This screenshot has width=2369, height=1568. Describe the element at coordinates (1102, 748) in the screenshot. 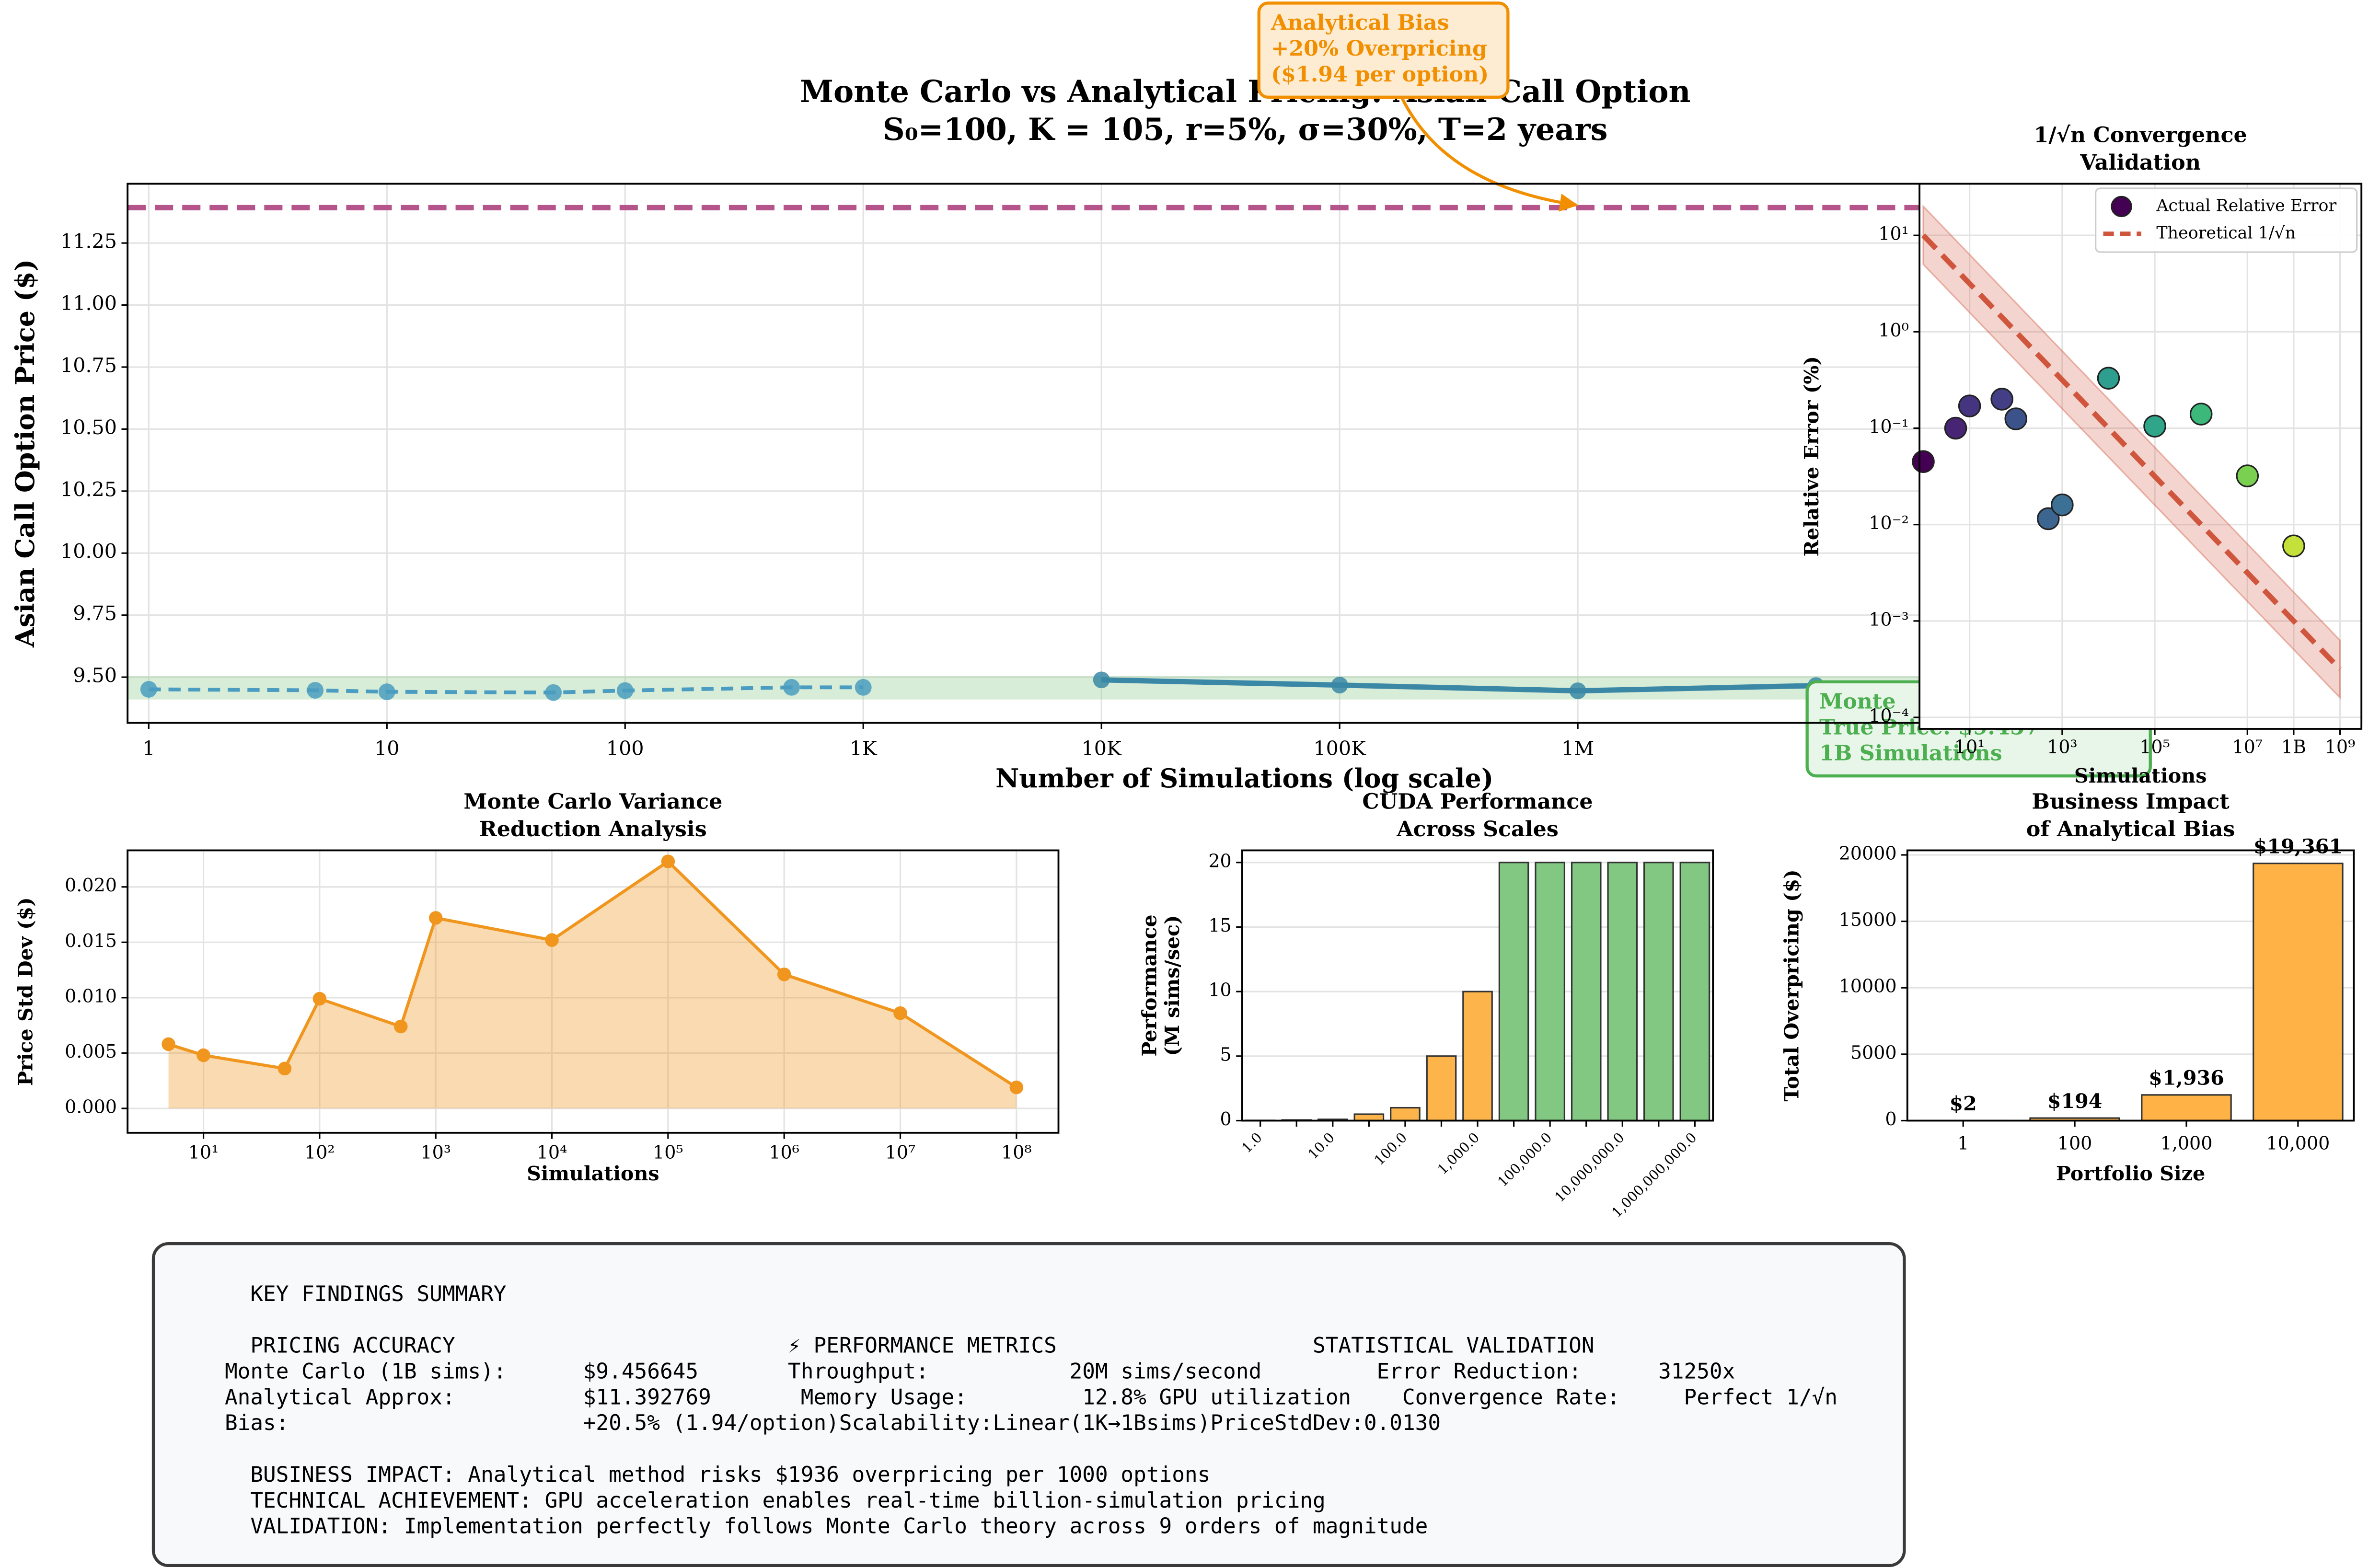

I see `x-tick-label: 10K` at that location.